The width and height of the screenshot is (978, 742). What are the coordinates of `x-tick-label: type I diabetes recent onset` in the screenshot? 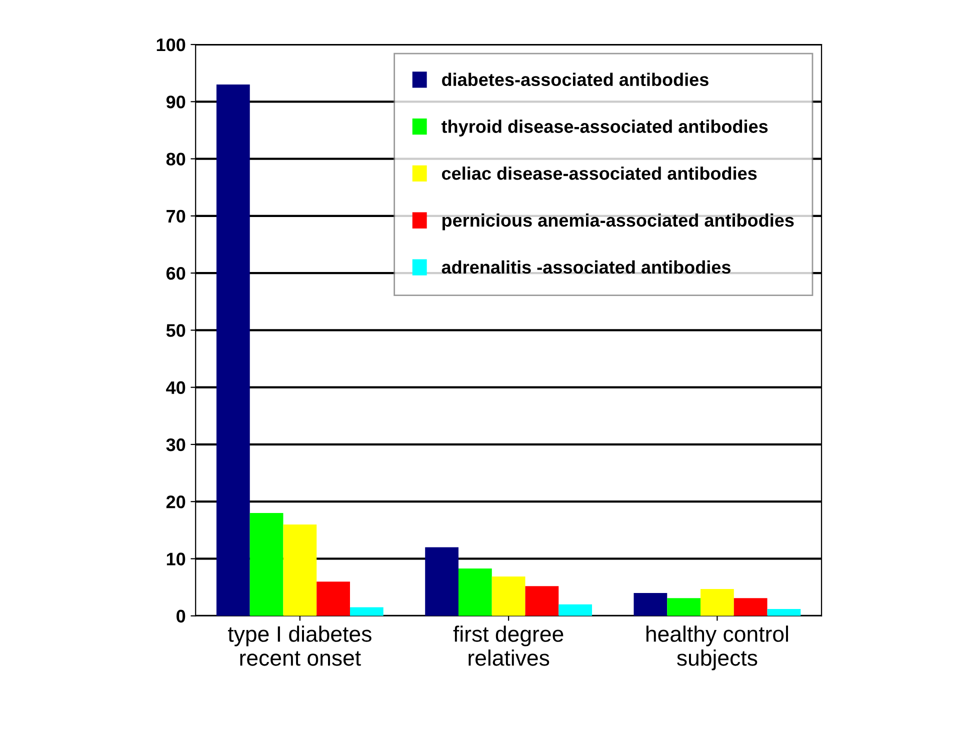 It's located at (300, 646).